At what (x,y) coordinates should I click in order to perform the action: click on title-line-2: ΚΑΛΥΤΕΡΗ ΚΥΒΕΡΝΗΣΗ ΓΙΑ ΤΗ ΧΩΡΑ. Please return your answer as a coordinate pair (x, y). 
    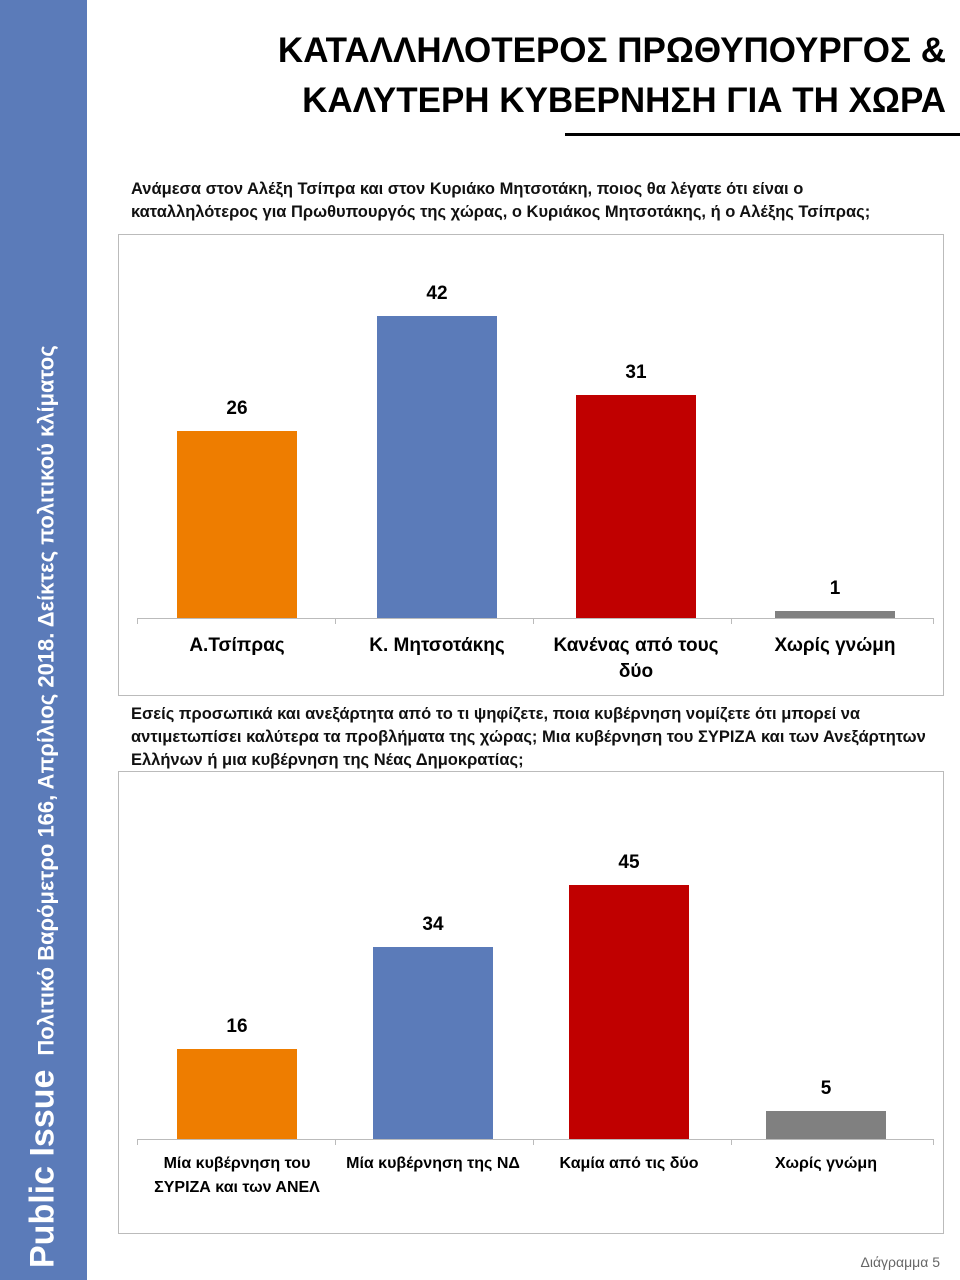
    Looking at the image, I should click on (624, 100).